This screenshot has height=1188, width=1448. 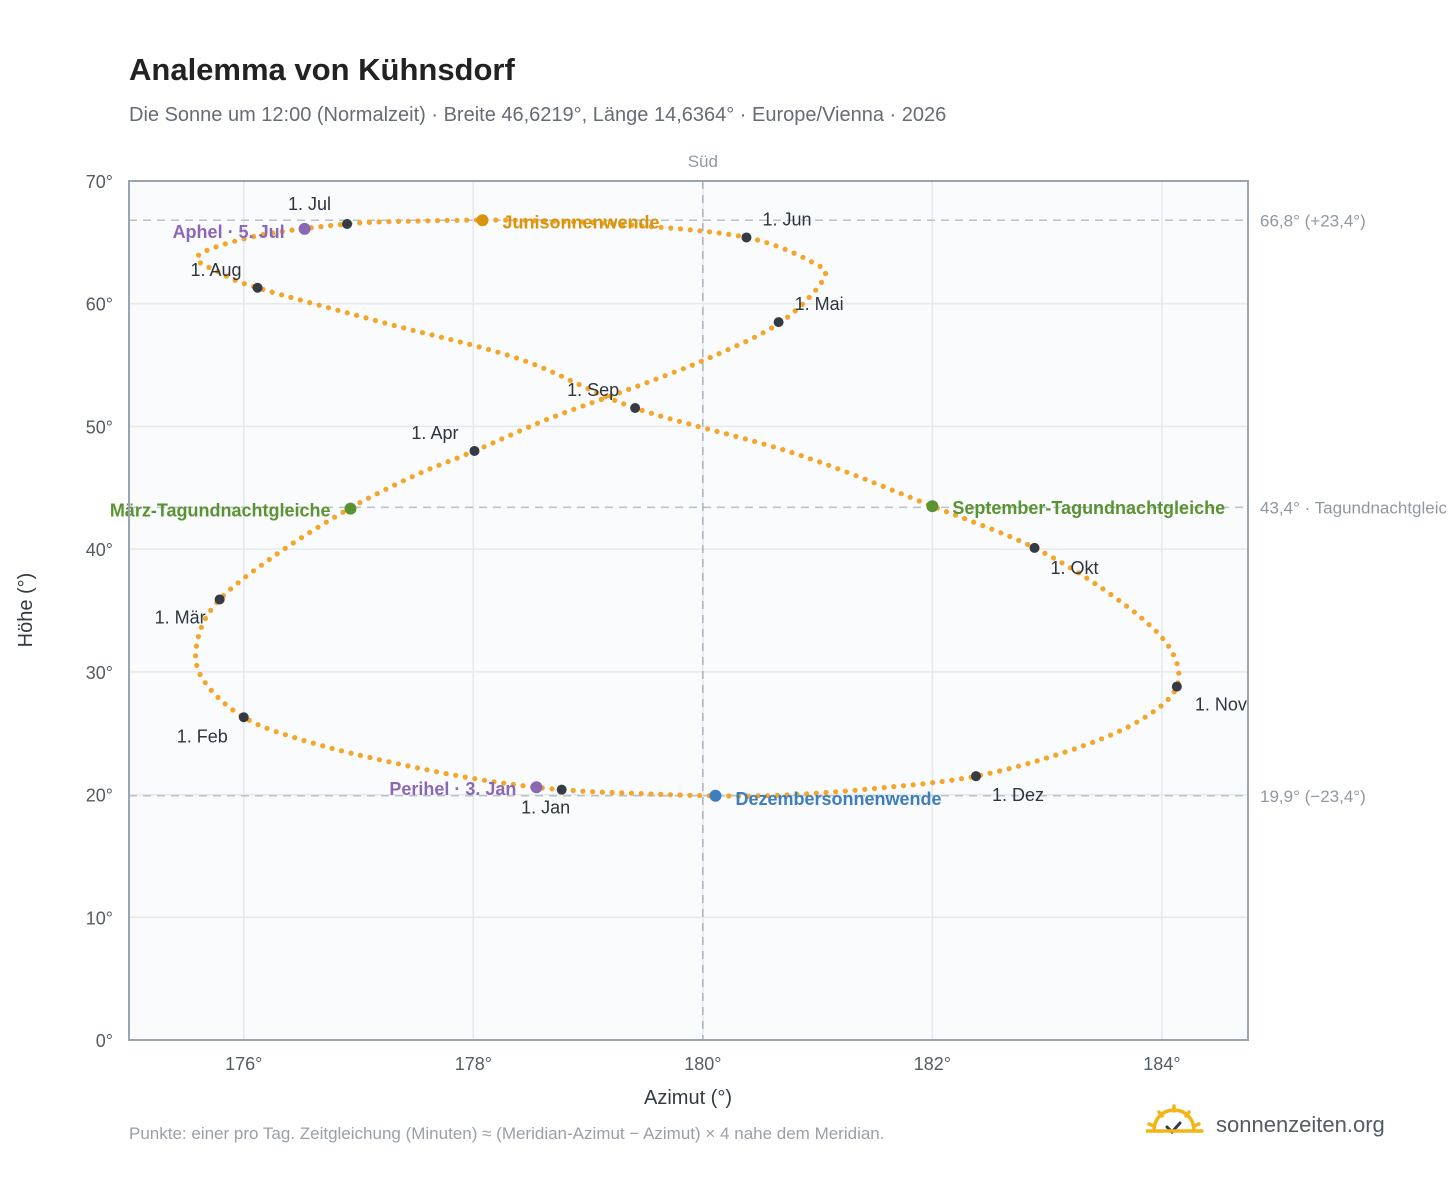 What do you see at coordinates (99, 305) in the screenshot?
I see `y-tick-label: 60°` at bounding box center [99, 305].